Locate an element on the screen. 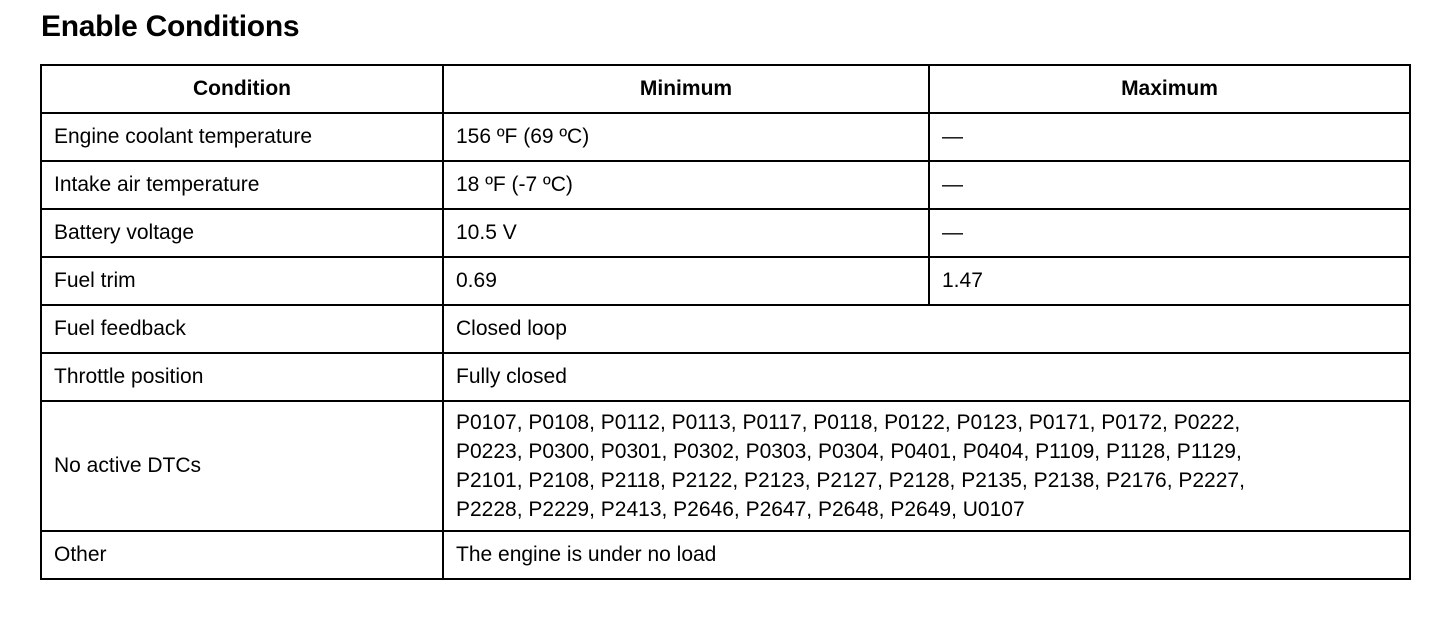  value-cell: Fully closed is located at coordinates (926, 377).